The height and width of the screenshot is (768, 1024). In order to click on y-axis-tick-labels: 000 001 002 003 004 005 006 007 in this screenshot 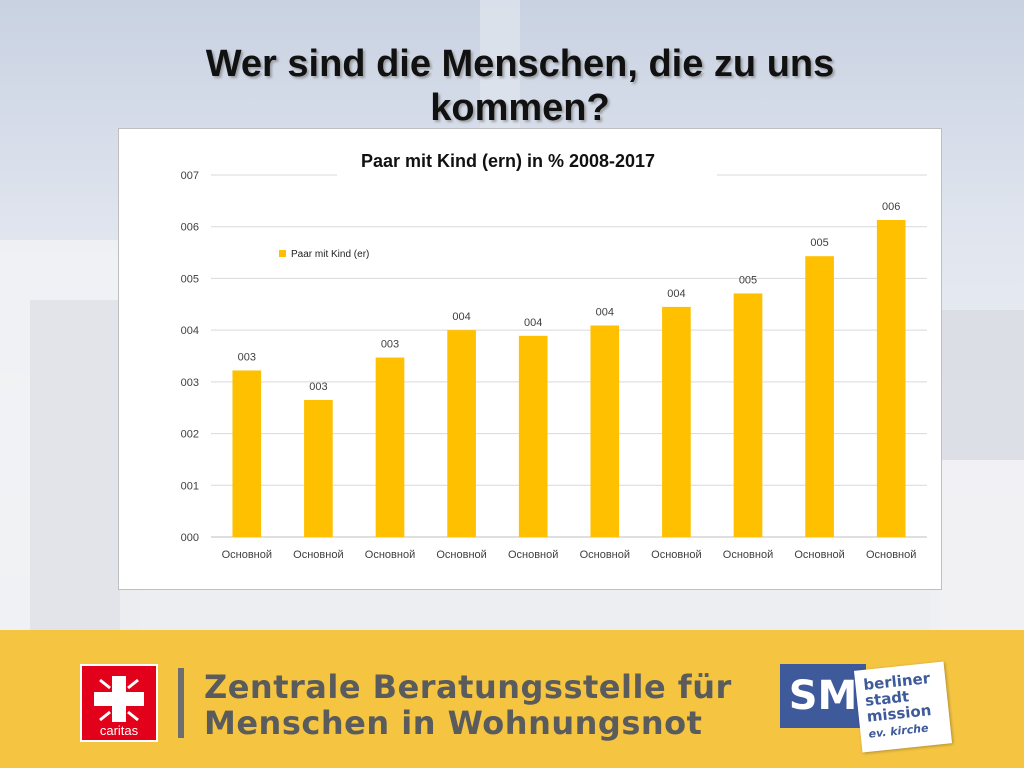, I will do `click(190, 357)`.